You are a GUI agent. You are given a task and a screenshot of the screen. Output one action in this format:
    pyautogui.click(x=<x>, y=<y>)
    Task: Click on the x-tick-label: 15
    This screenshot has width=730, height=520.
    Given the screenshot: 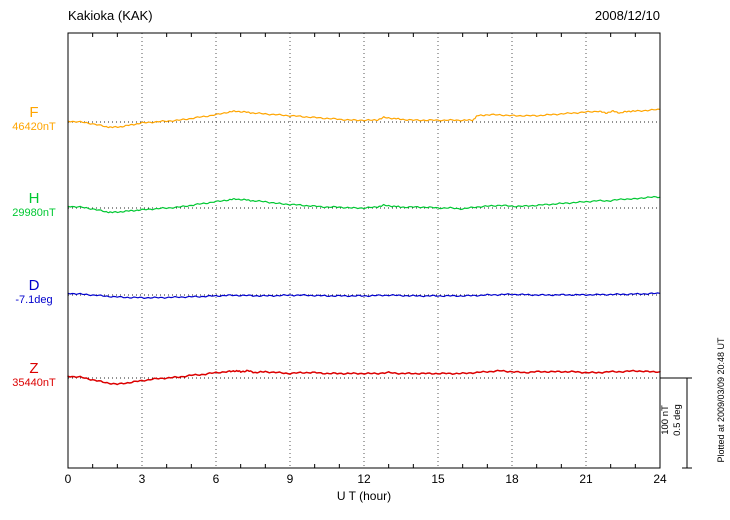 What is the action you would take?
    pyautogui.click(x=438, y=479)
    